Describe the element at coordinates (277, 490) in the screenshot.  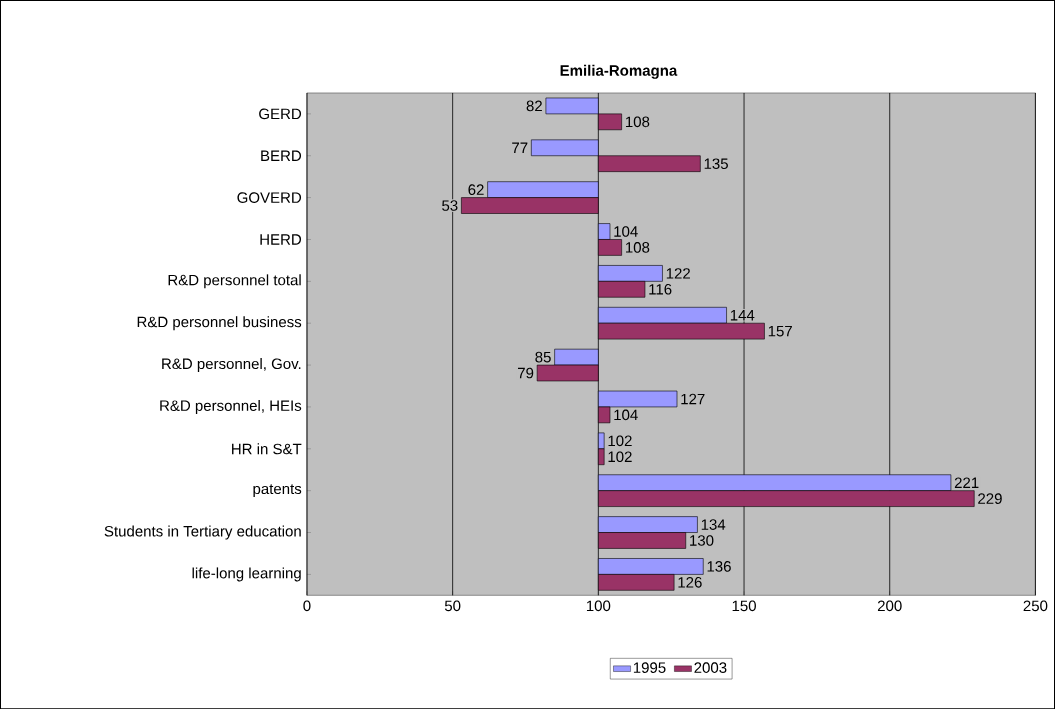
I see `y-tick-label: patents` at that location.